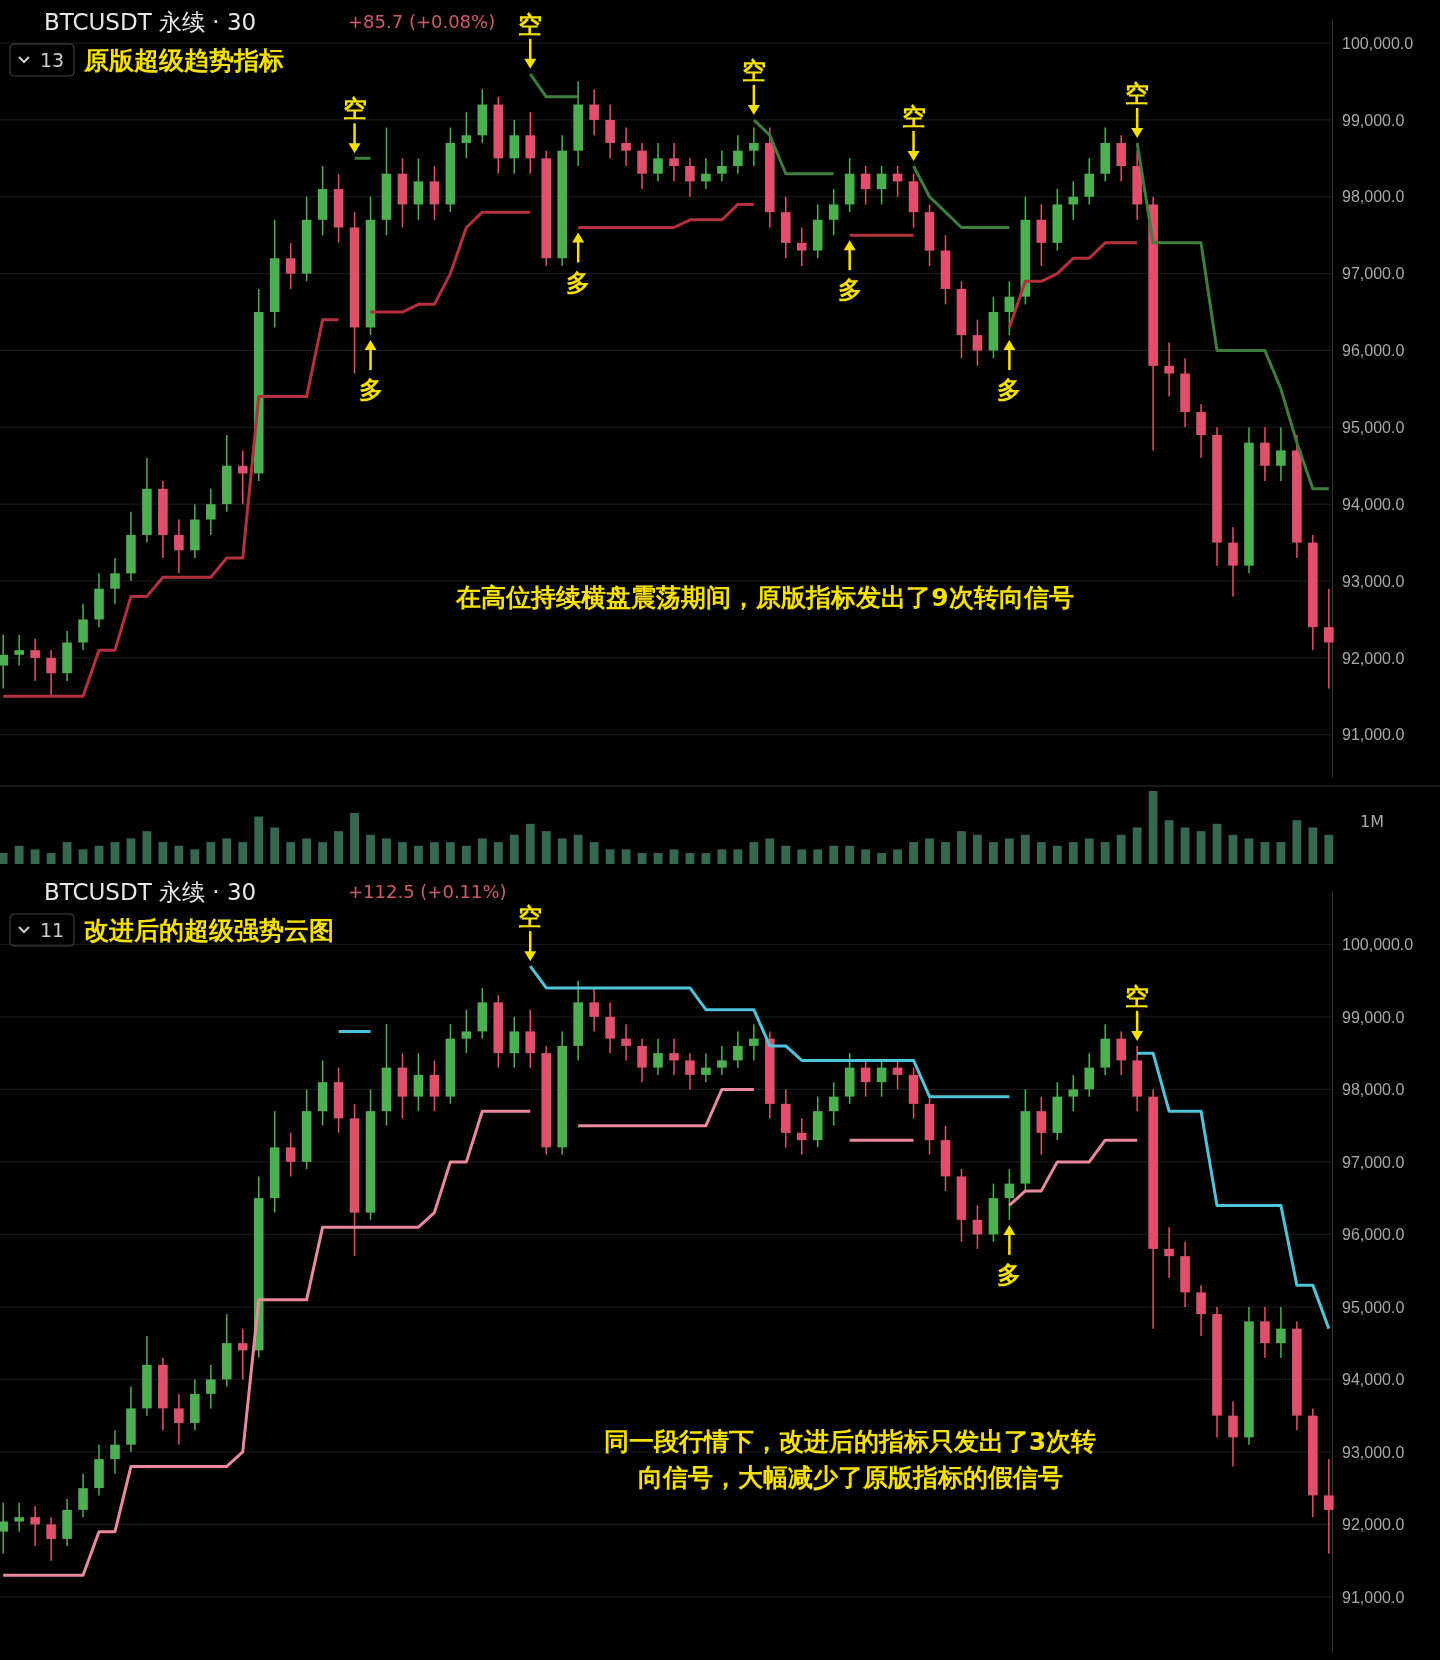 The image size is (1440, 1660). Describe the element at coordinates (52, 60) in the screenshot. I see `annotation: 13` at that location.